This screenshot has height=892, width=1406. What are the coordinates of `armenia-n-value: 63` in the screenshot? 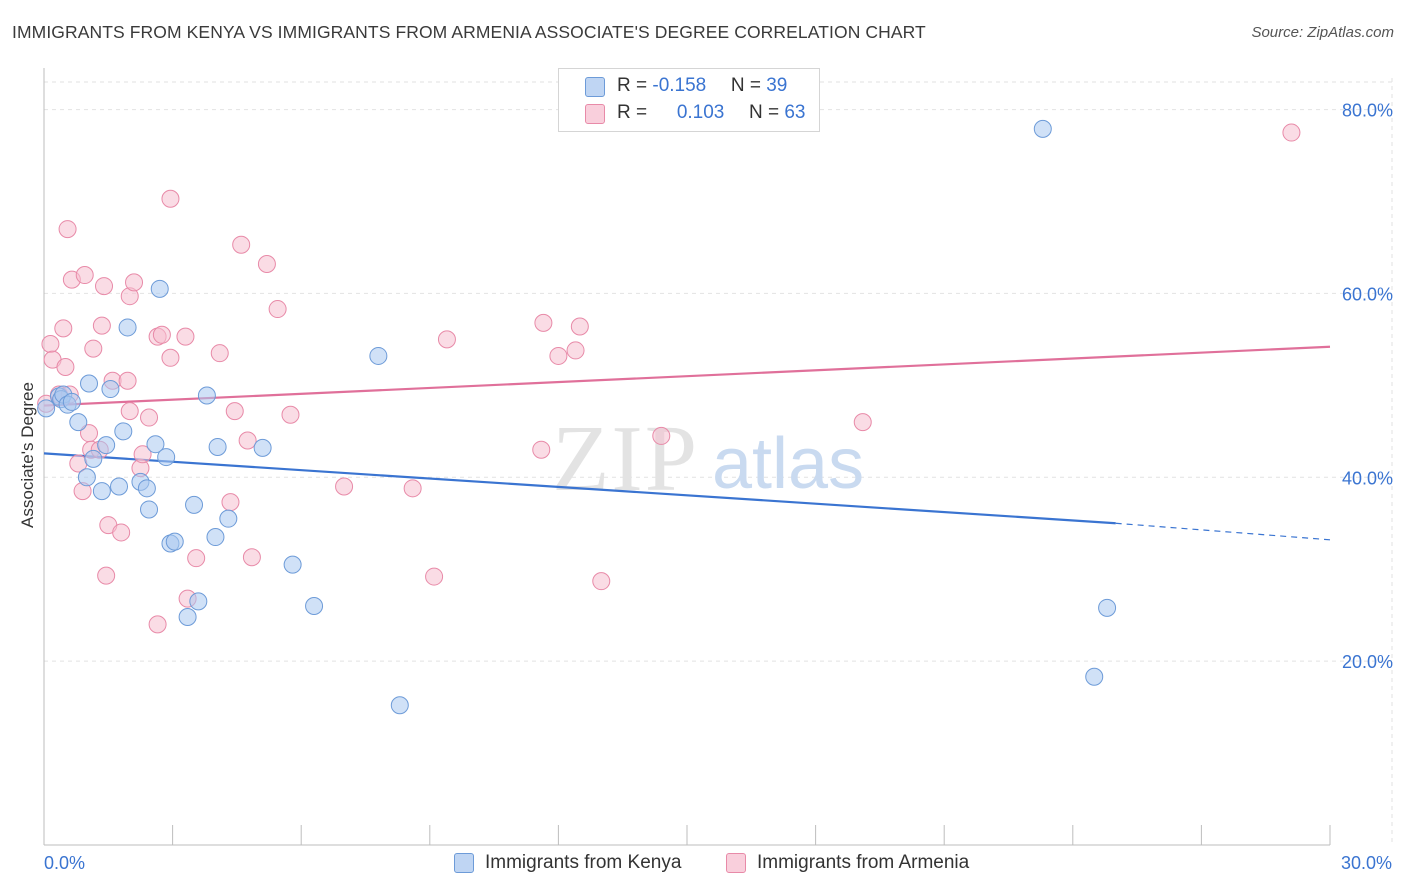 It's located at (795, 112).